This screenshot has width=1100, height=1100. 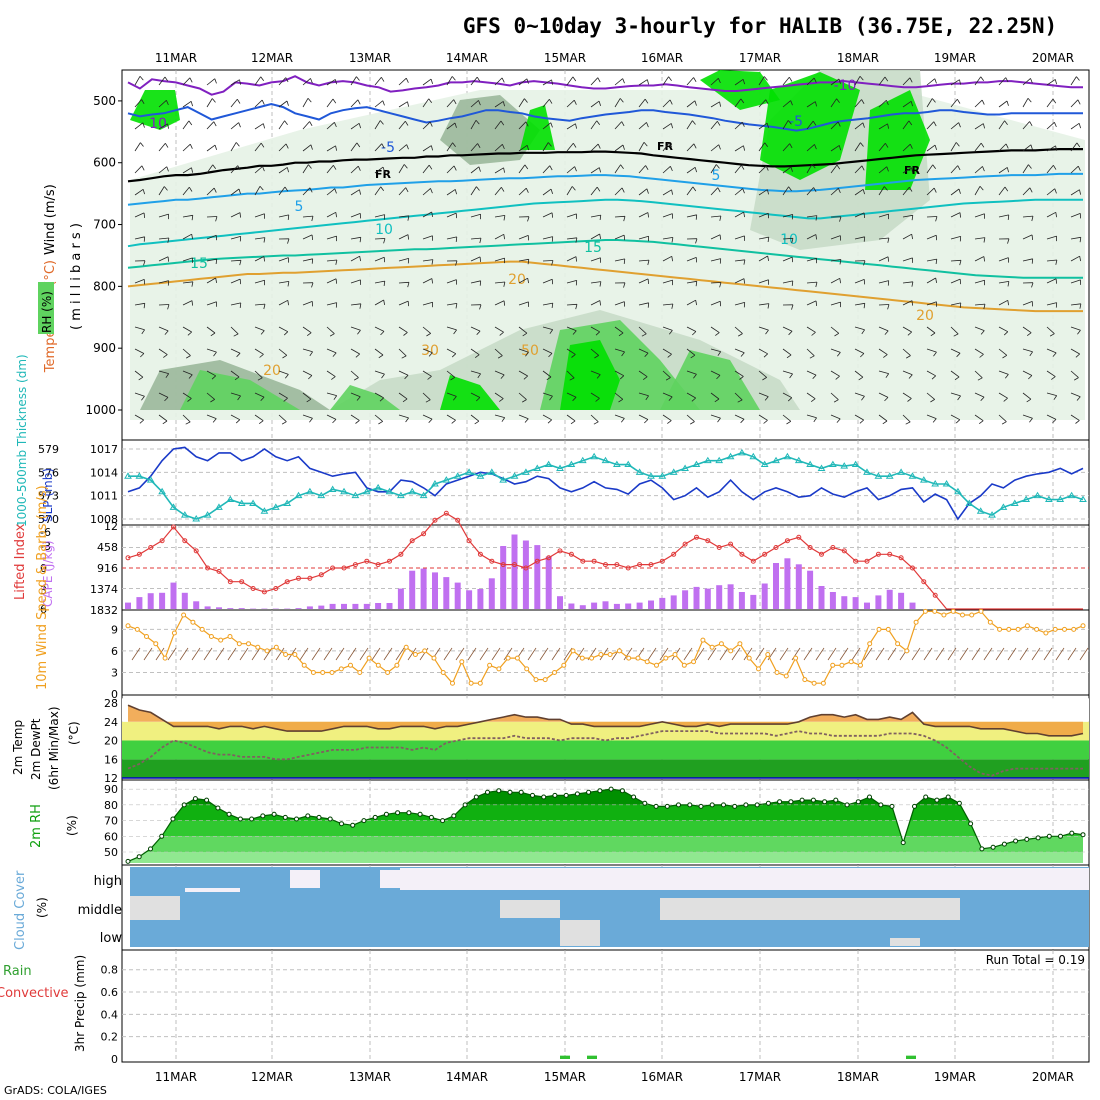 What do you see at coordinates (43, 609) in the screenshot?
I see `li-tick-label: 6` at bounding box center [43, 609].